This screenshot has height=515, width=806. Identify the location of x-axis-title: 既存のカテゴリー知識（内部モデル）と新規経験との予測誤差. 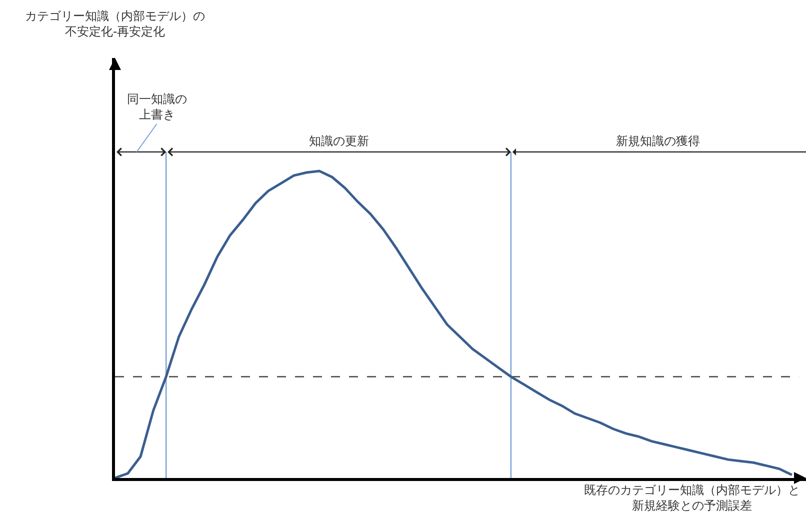
(692, 498).